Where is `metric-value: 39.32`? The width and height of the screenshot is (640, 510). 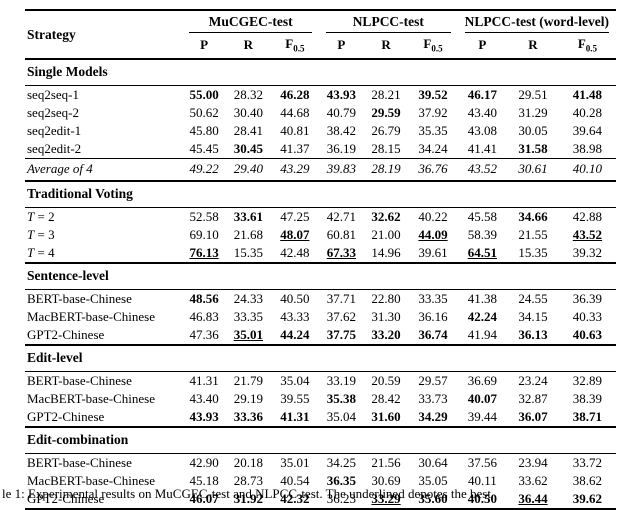 metric-value: 39.32 is located at coordinates (587, 252).